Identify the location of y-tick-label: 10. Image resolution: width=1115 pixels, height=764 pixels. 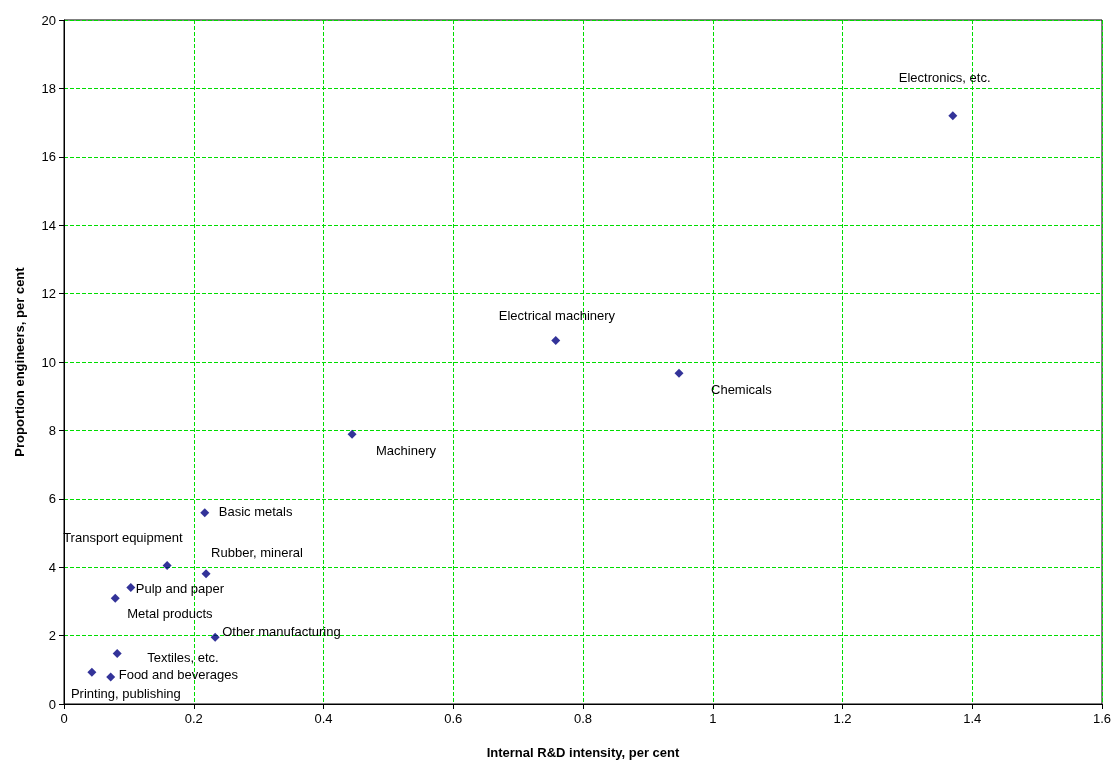
(48, 362).